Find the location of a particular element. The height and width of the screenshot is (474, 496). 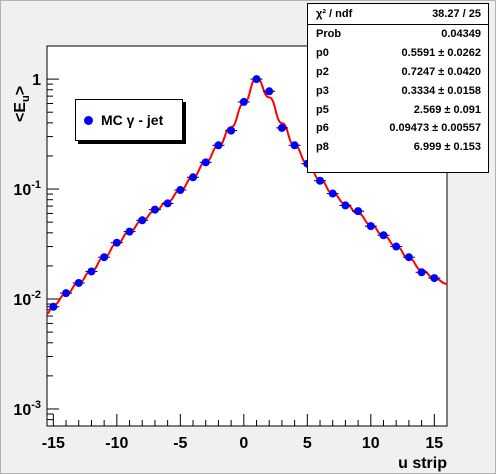

x-tick-label: -15 is located at coordinates (53, 443).